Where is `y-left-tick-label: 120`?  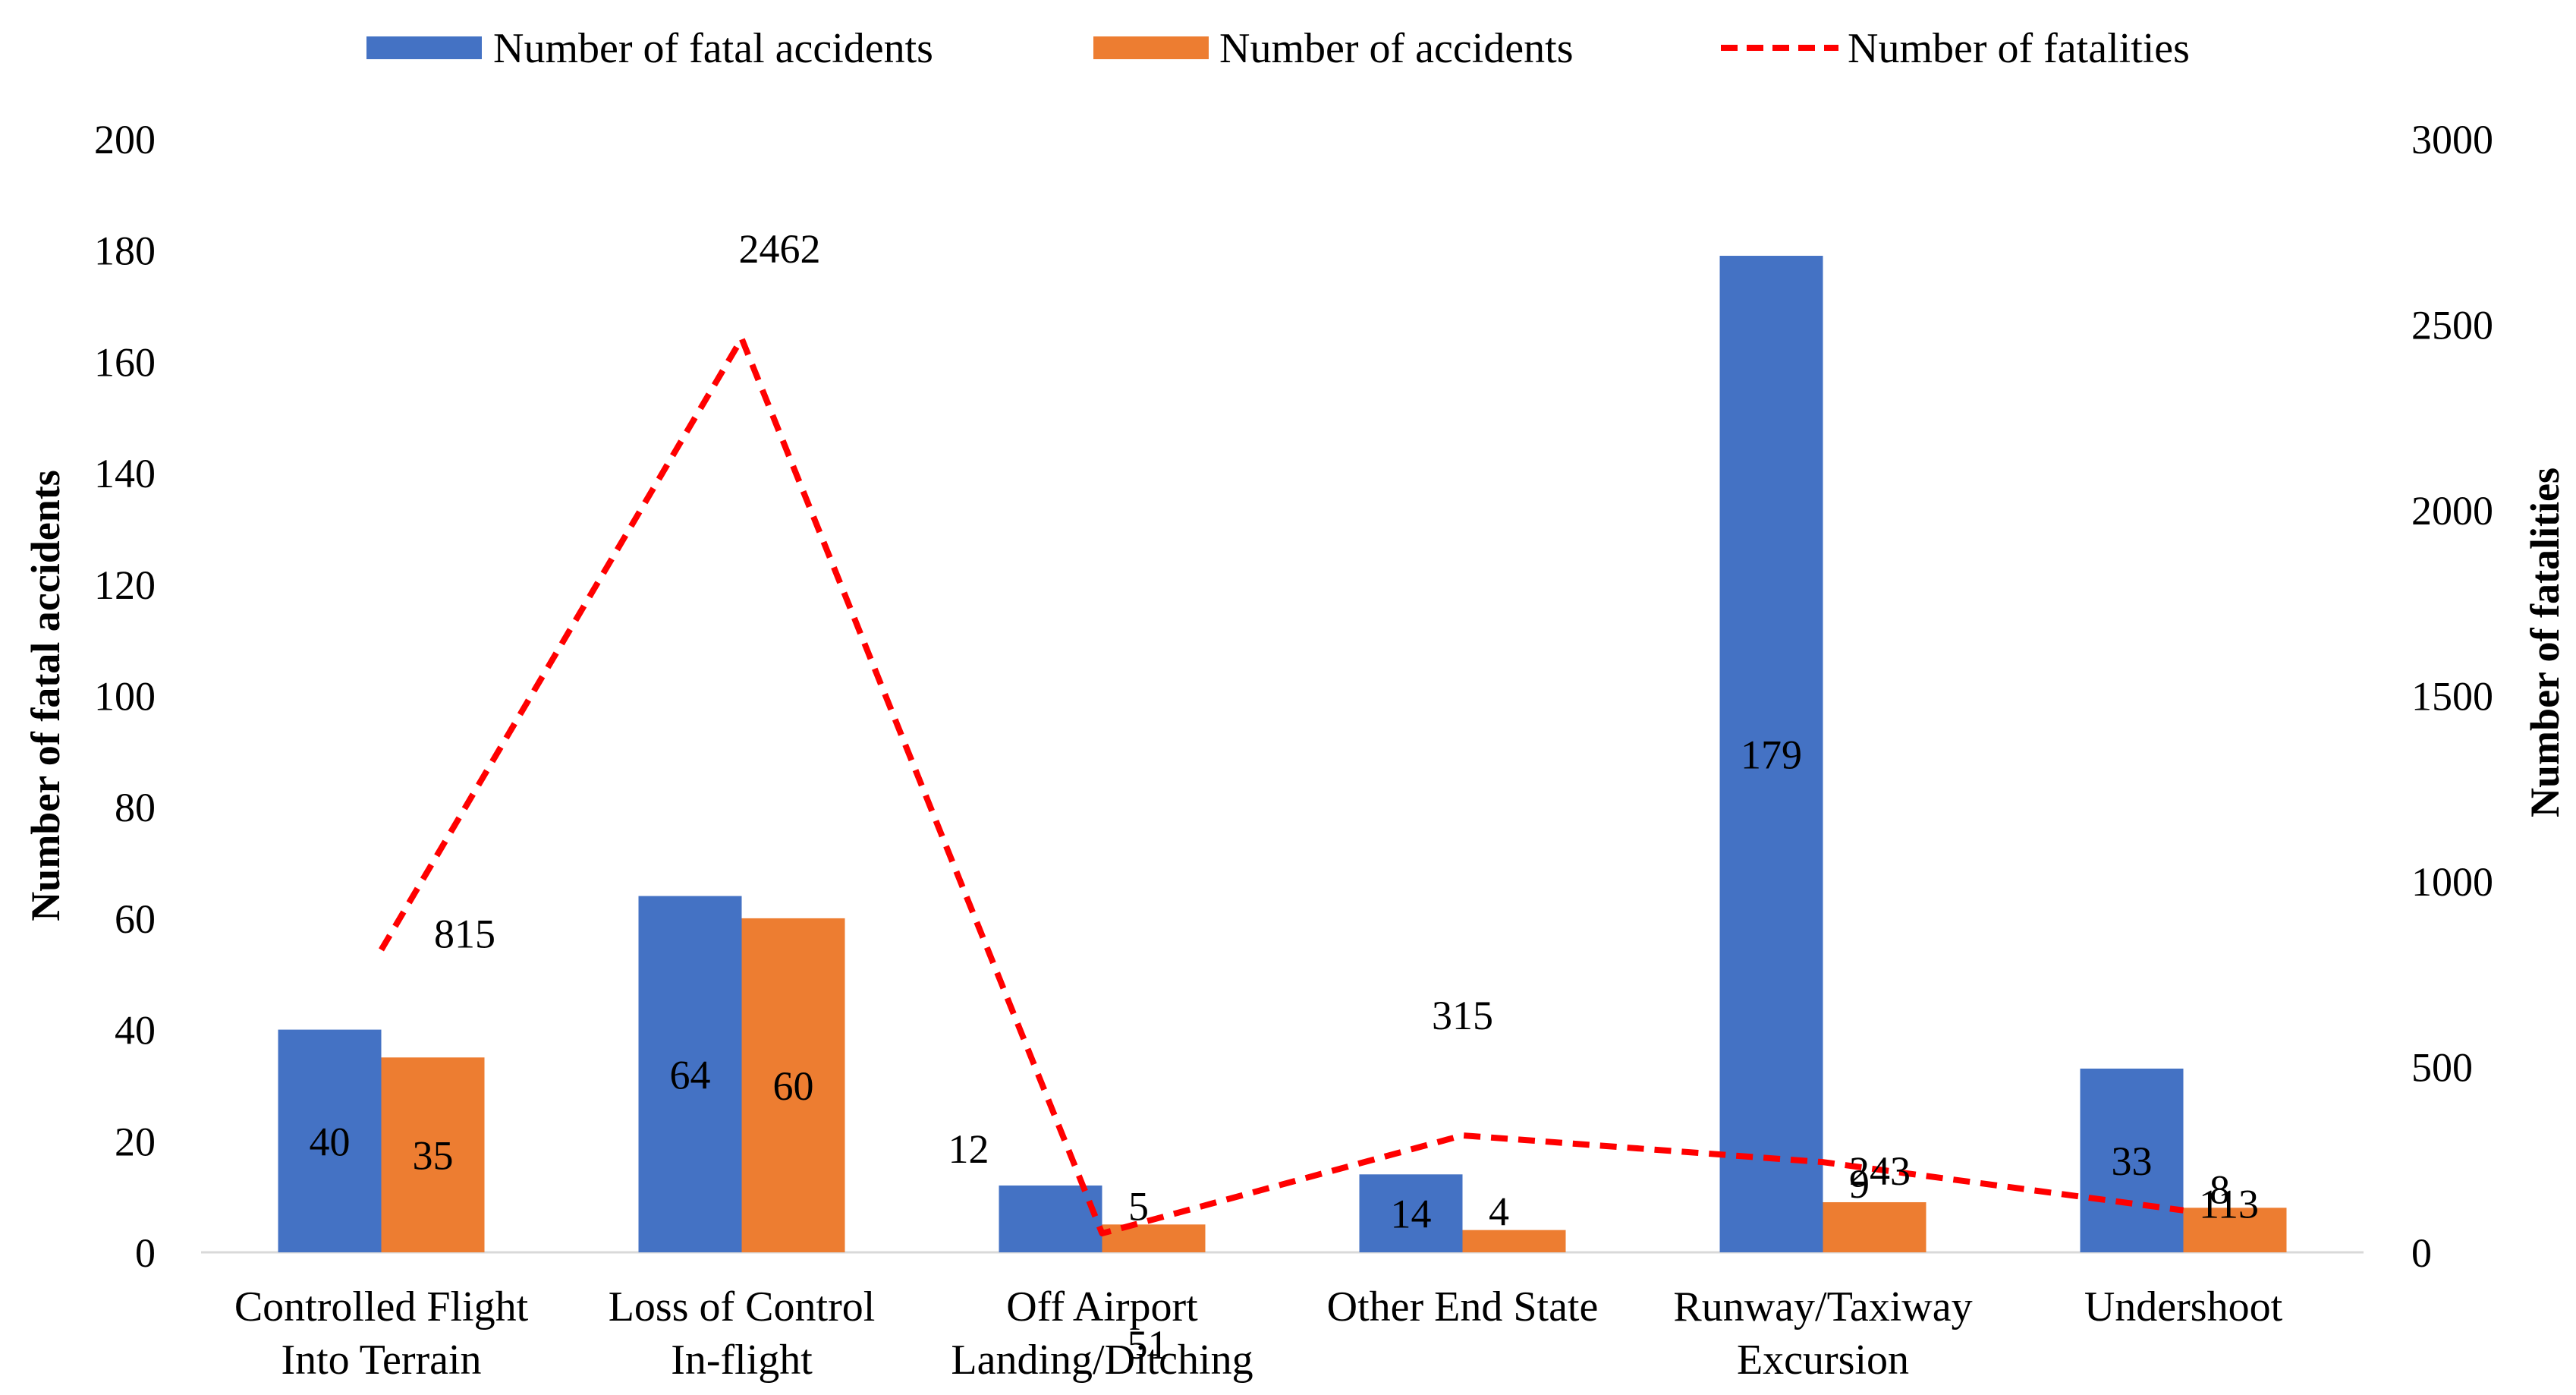 y-left-tick-label: 120 is located at coordinates (125, 585).